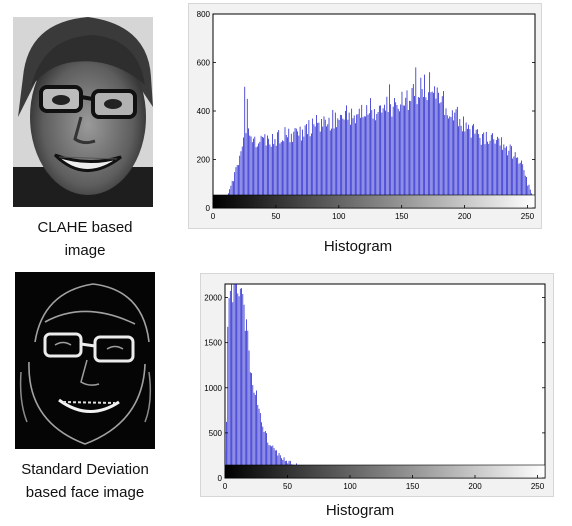 The image size is (572, 526). What do you see at coordinates (213, 388) in the screenshot?
I see `y-tick-label: 1000` at bounding box center [213, 388].